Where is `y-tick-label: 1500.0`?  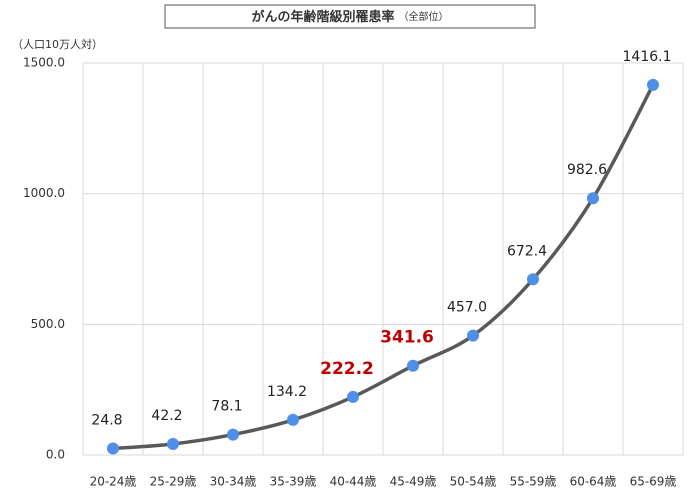
y-tick-label: 1500.0 is located at coordinates (44, 63).